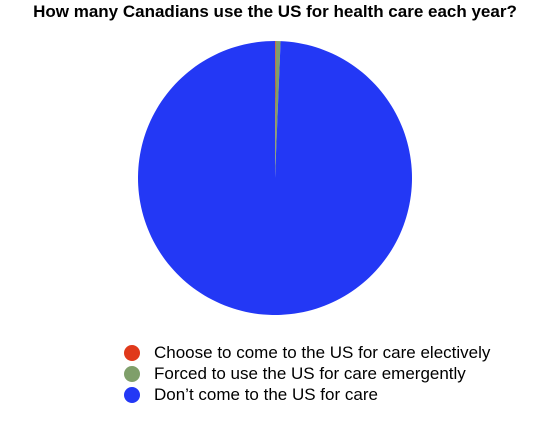 The image size is (550, 427). I want to click on pie-slice-electively, so click(275, 109).